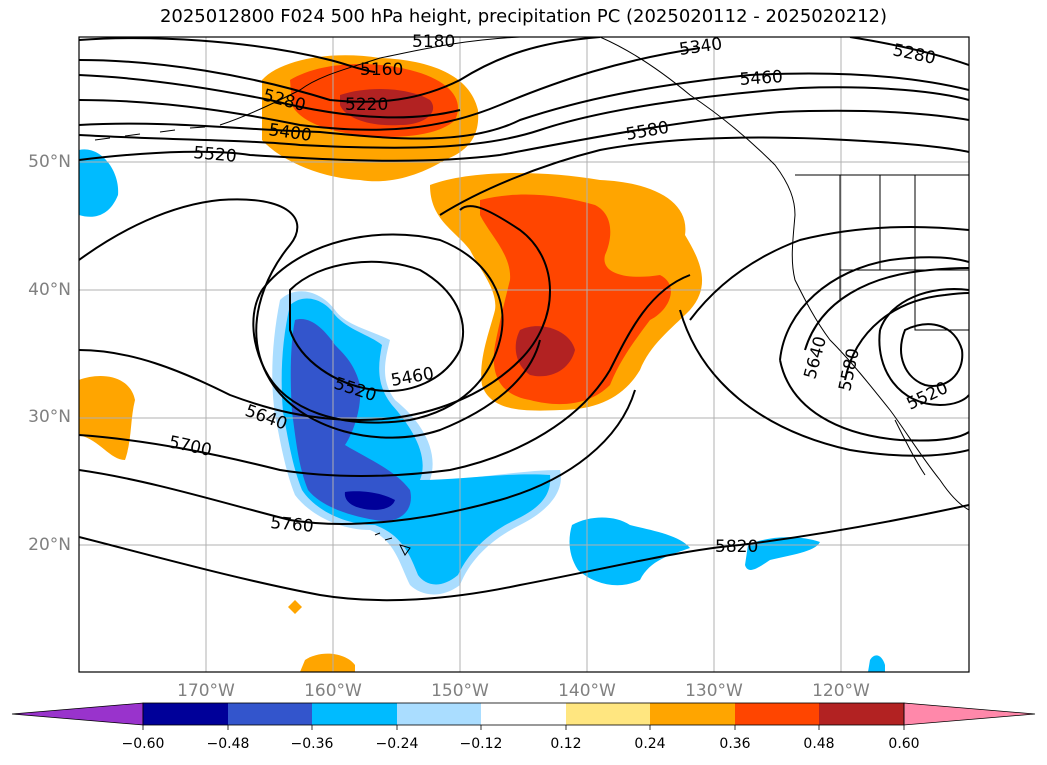 Image resolution: width=1047 pixels, height=765 pixels. Describe the element at coordinates (714, 691) in the screenshot. I see `lon-label: 130°W` at that location.